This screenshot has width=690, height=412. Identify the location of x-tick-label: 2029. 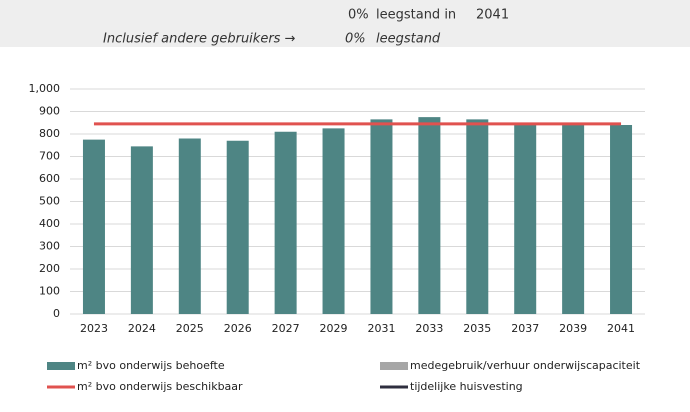
(334, 328).